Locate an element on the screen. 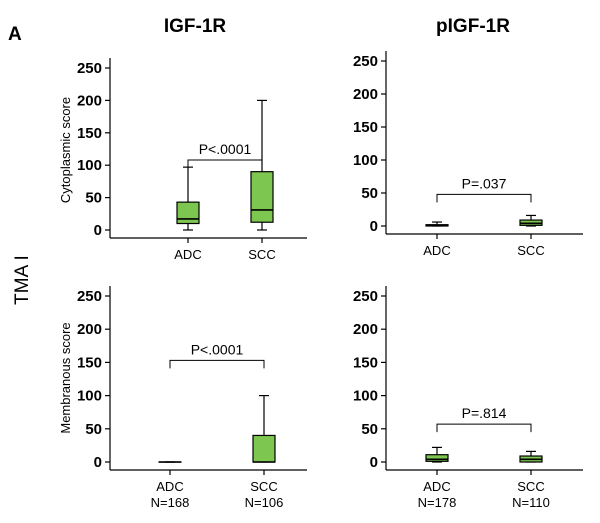  x-tick-label: N=110 is located at coordinates (531, 502).